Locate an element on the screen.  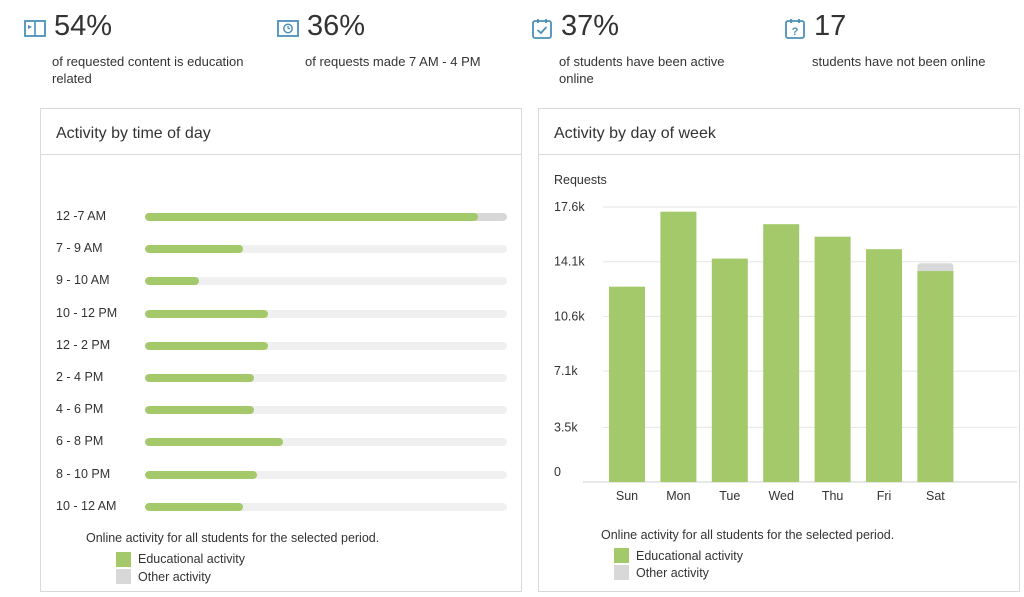
bar-label: 10 - 12 AM is located at coordinates (86, 505).